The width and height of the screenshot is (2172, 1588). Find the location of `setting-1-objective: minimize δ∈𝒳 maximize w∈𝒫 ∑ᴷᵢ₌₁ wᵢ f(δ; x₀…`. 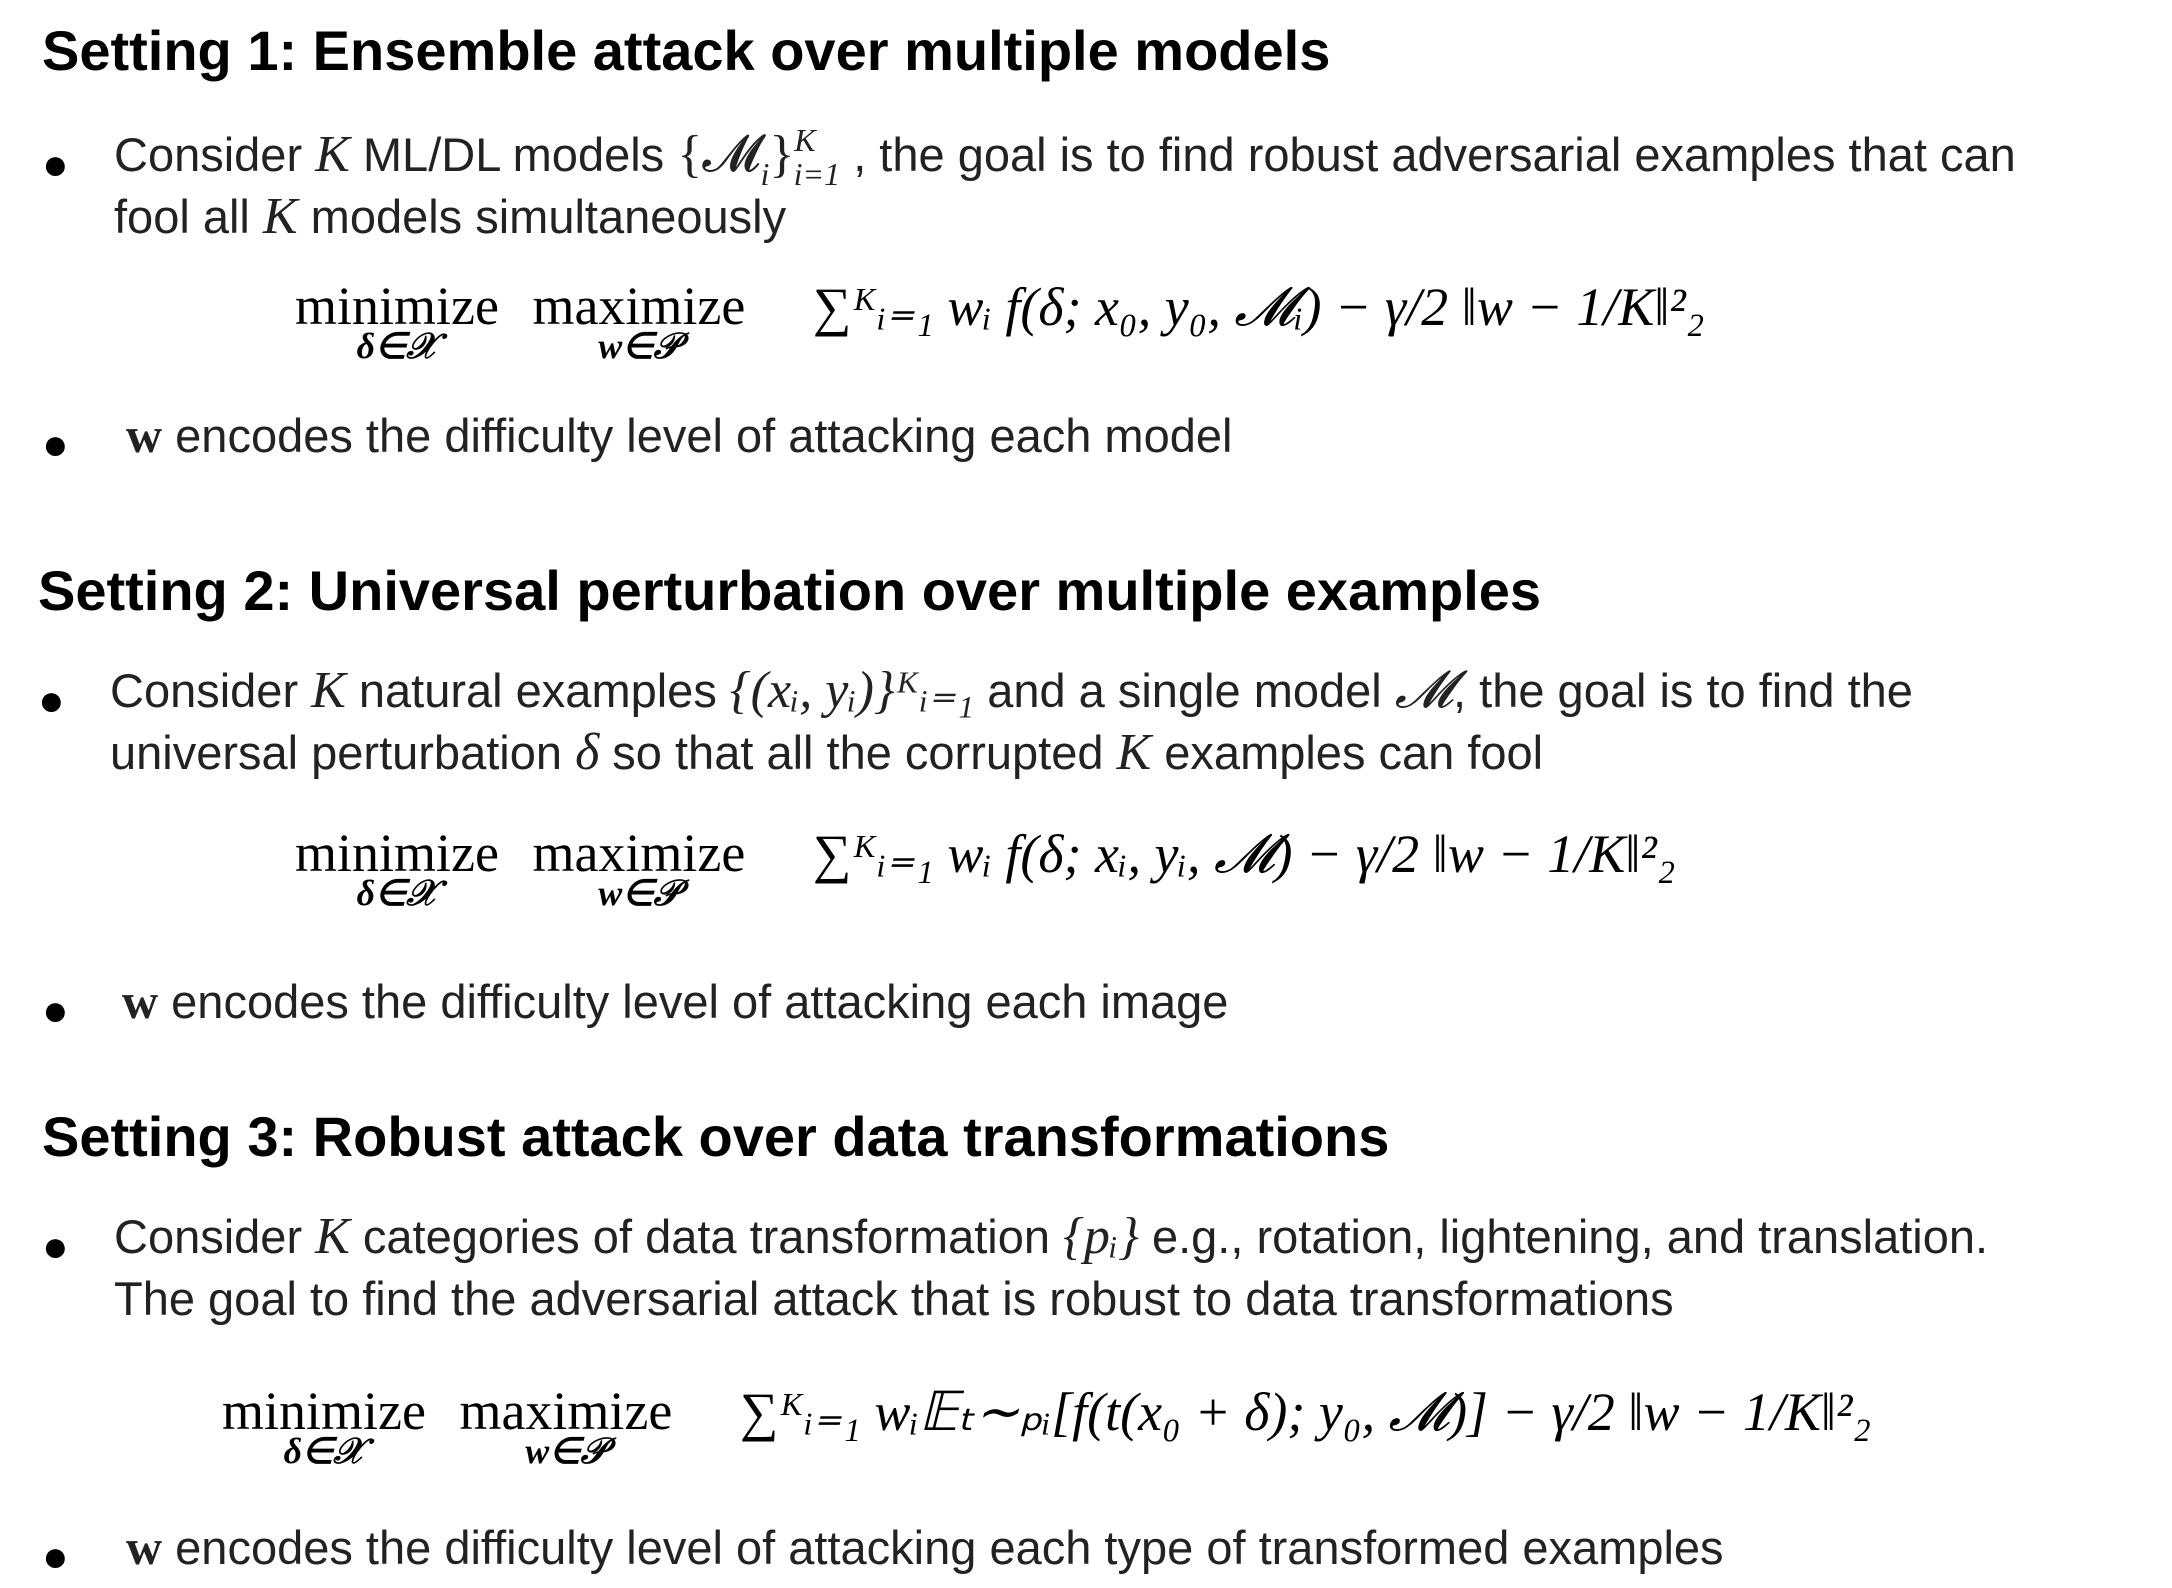

setting-1-objective: minimize δ∈𝒳 maximize w∈𝒫 ∑ᴷᵢ₌₁ wᵢ f(δ; x₀… is located at coordinates (999, 321).